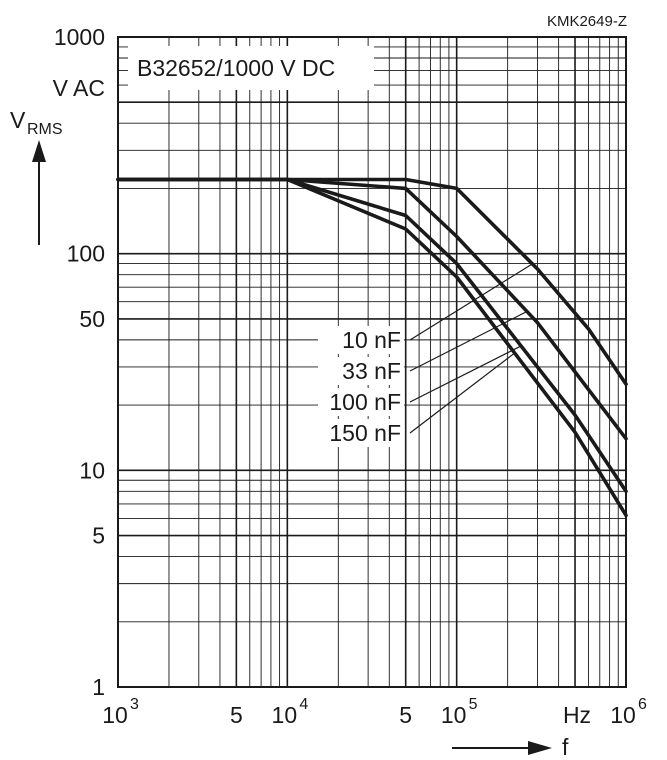 This screenshot has height=760, width=667. What do you see at coordinates (365, 402) in the screenshot?
I see `series-label: 100 nF` at bounding box center [365, 402].